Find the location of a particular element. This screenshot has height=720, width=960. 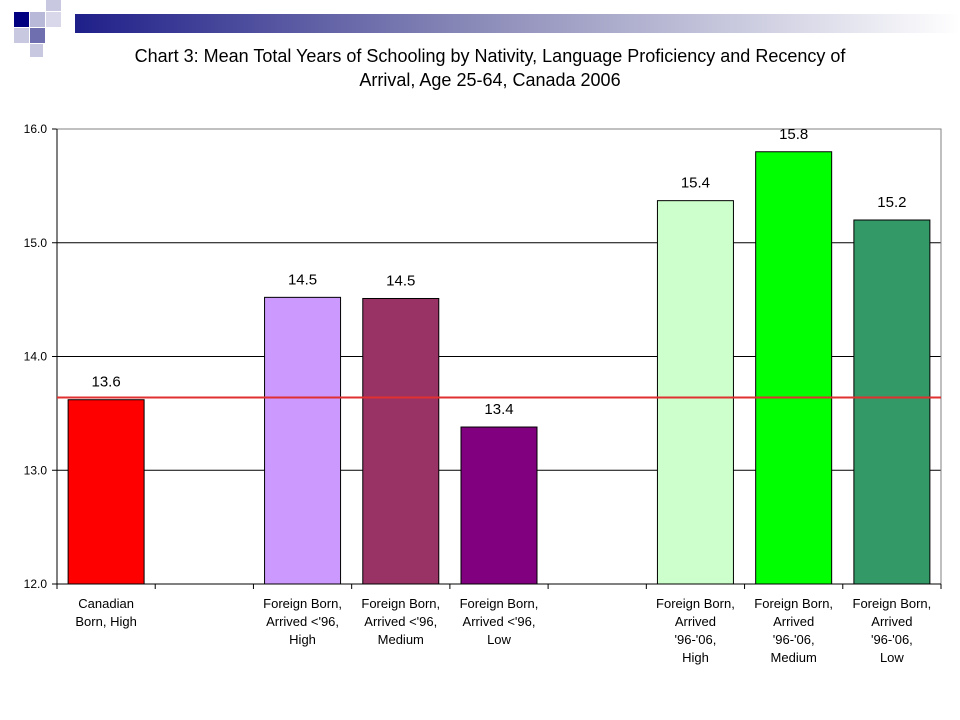

slide-banner is located at coordinates (487, 28).